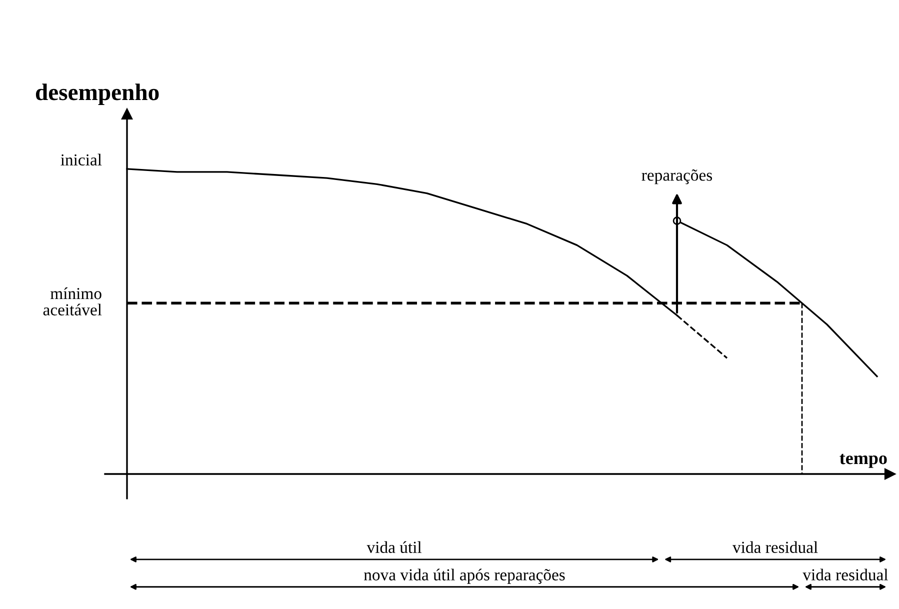 This screenshot has height=609, width=899. What do you see at coordinates (394, 547) in the screenshot?
I see `text: vida útil` at bounding box center [394, 547].